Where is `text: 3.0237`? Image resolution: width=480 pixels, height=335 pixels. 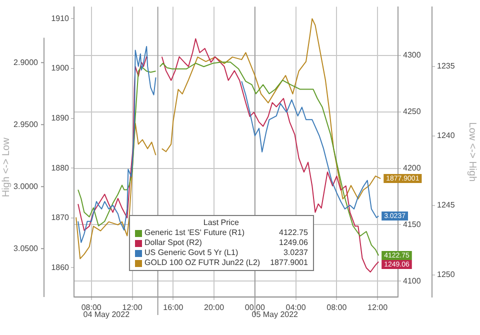
text: 3.0237 is located at coordinates (295, 252).